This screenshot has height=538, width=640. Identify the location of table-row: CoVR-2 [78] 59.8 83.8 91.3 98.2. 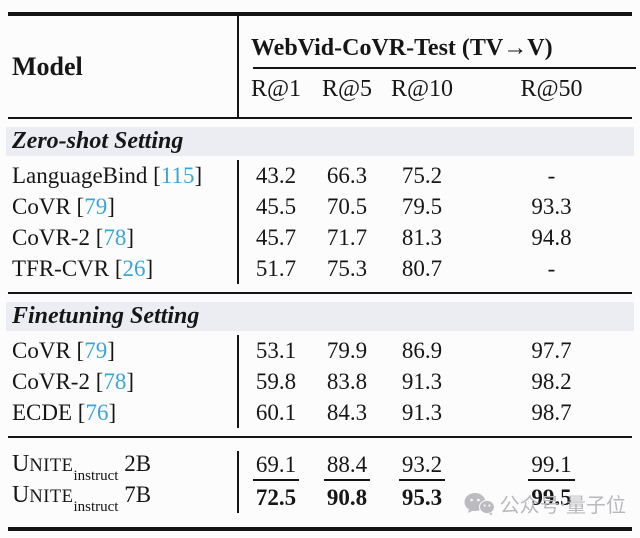
(320, 381).